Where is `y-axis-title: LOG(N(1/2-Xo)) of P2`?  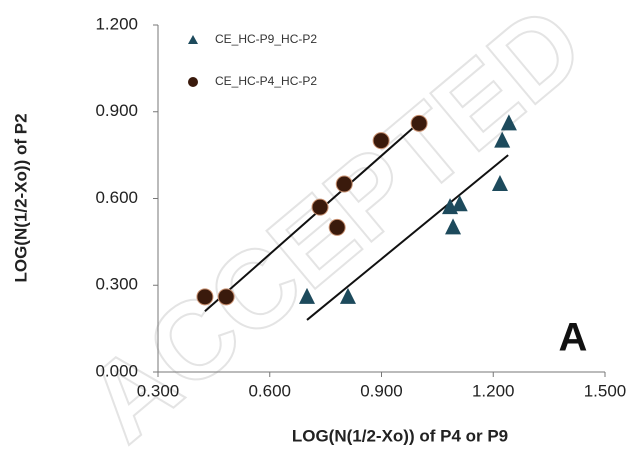 y-axis-title: LOG(N(1/2-Xo)) of P2 is located at coordinates (20, 197).